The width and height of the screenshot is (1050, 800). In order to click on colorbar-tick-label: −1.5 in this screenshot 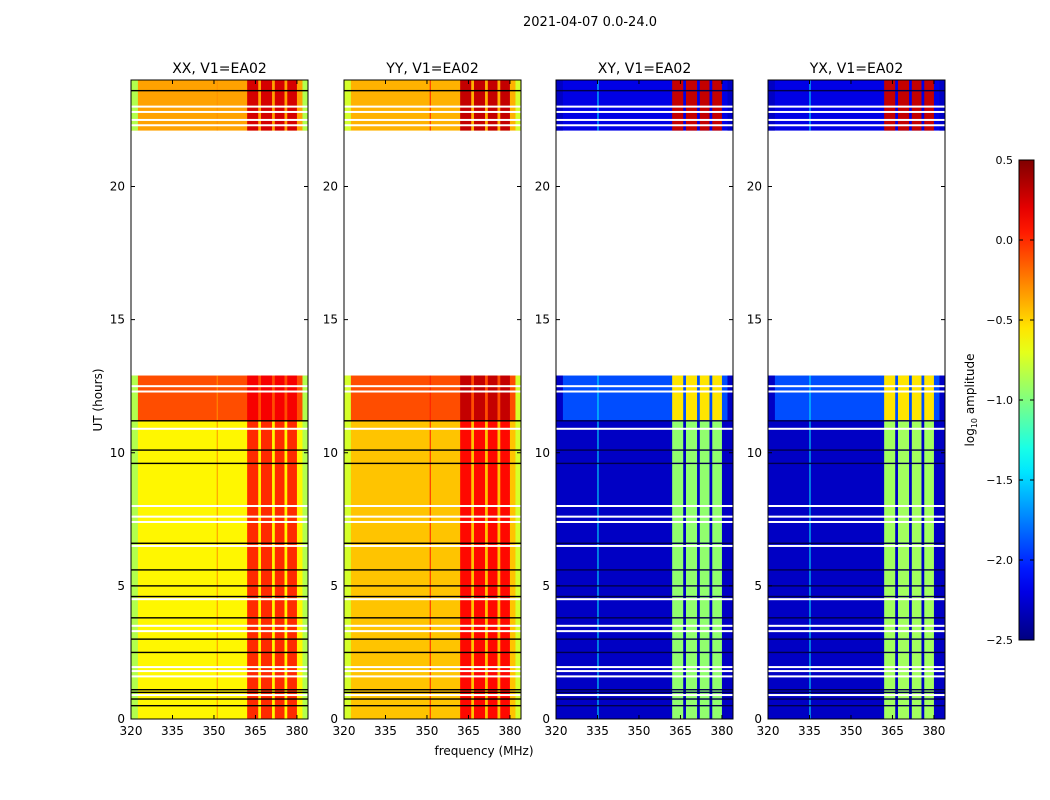, I will do `click(999, 480)`.